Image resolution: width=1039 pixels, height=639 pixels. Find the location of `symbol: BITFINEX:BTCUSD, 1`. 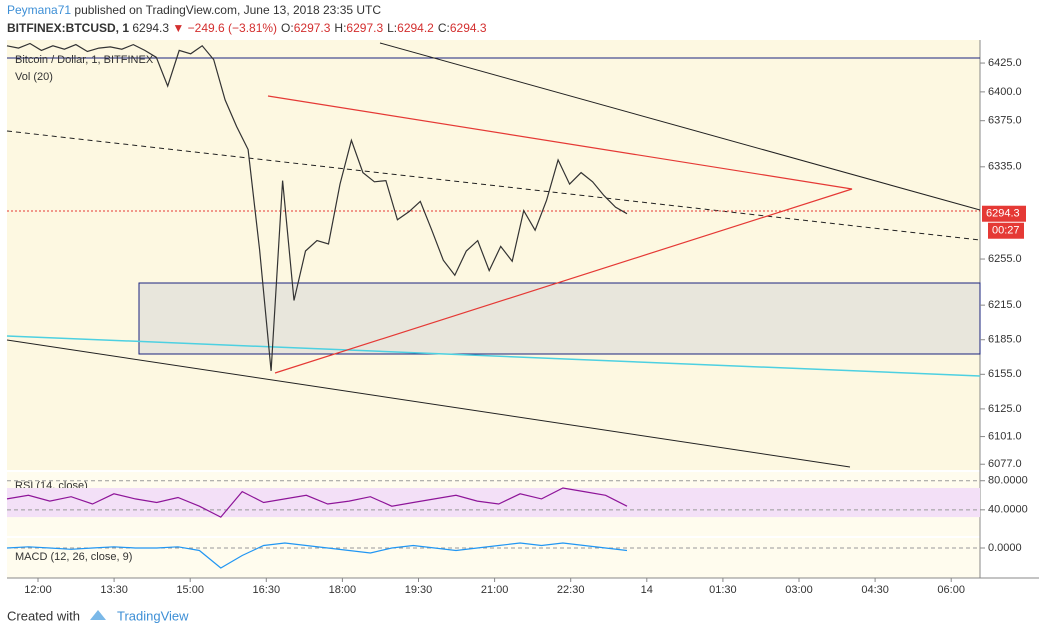

symbol: BITFINEX:BTCUSD, 1 is located at coordinates (68, 28).